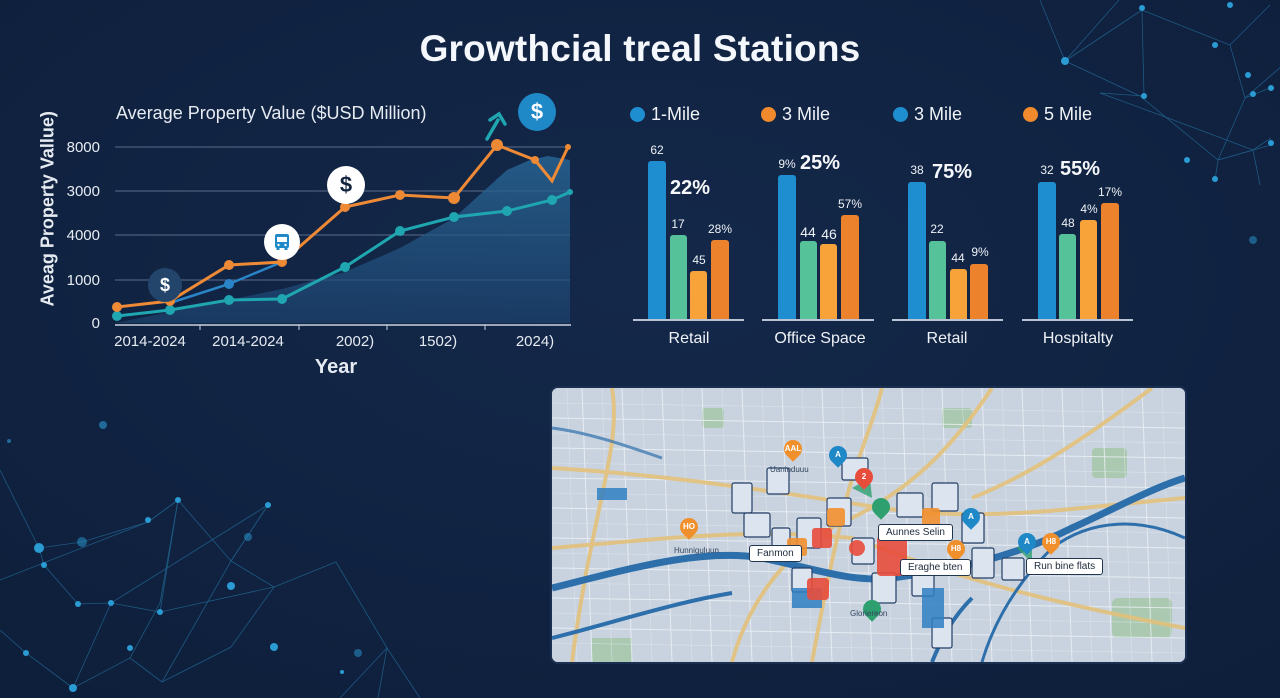  Describe the element at coordinates (915, 532) in the screenshot. I see `map-location-label: Aunnes Selin` at that location.